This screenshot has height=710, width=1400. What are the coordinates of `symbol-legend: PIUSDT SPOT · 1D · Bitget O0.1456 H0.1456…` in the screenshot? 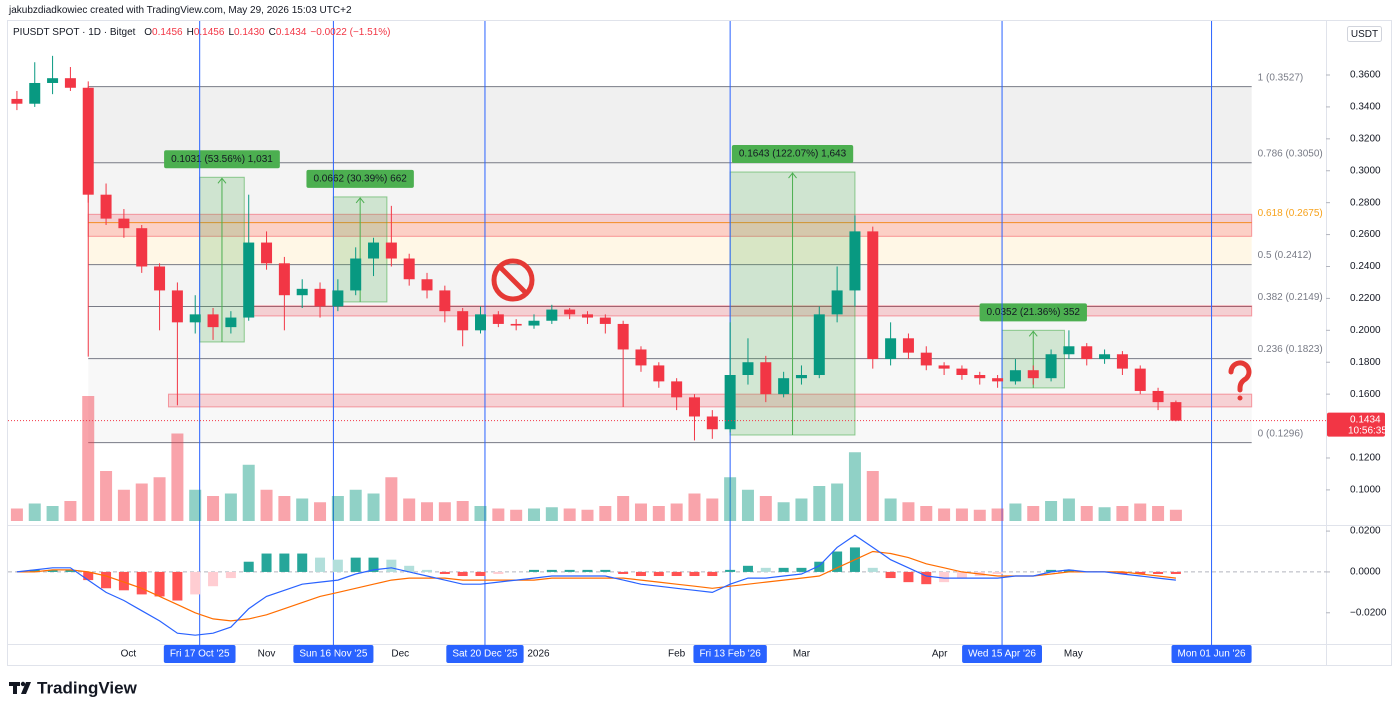 It's located at (203, 32).